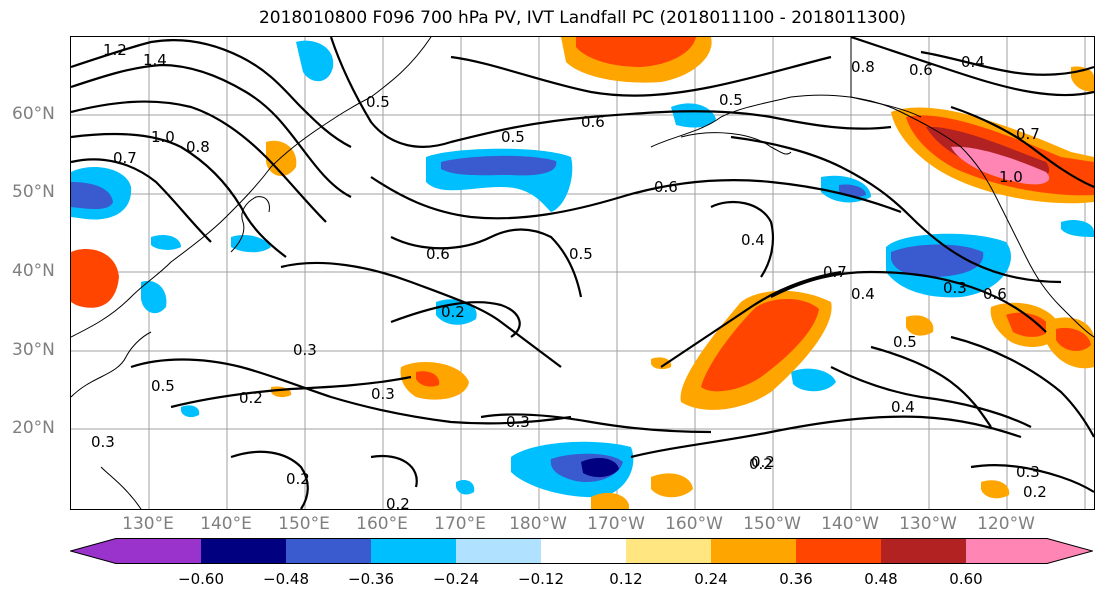 The width and height of the screenshot is (1105, 601). I want to click on lon-label: 180°W, so click(538, 524).